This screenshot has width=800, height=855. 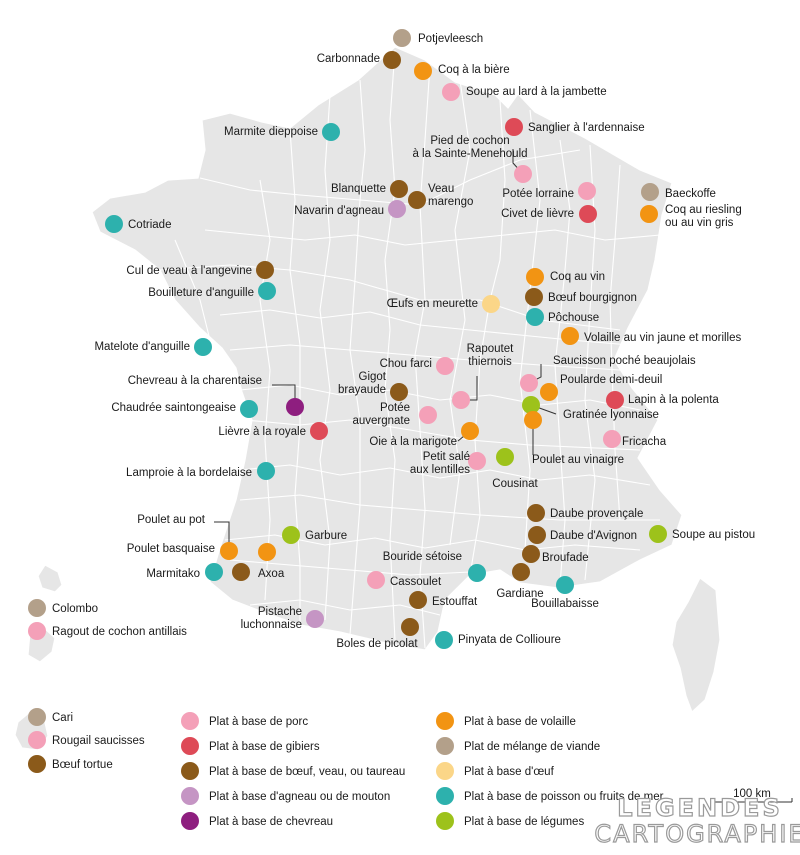 I want to click on overseas-label: Bœuf tortue, so click(x=82, y=765).